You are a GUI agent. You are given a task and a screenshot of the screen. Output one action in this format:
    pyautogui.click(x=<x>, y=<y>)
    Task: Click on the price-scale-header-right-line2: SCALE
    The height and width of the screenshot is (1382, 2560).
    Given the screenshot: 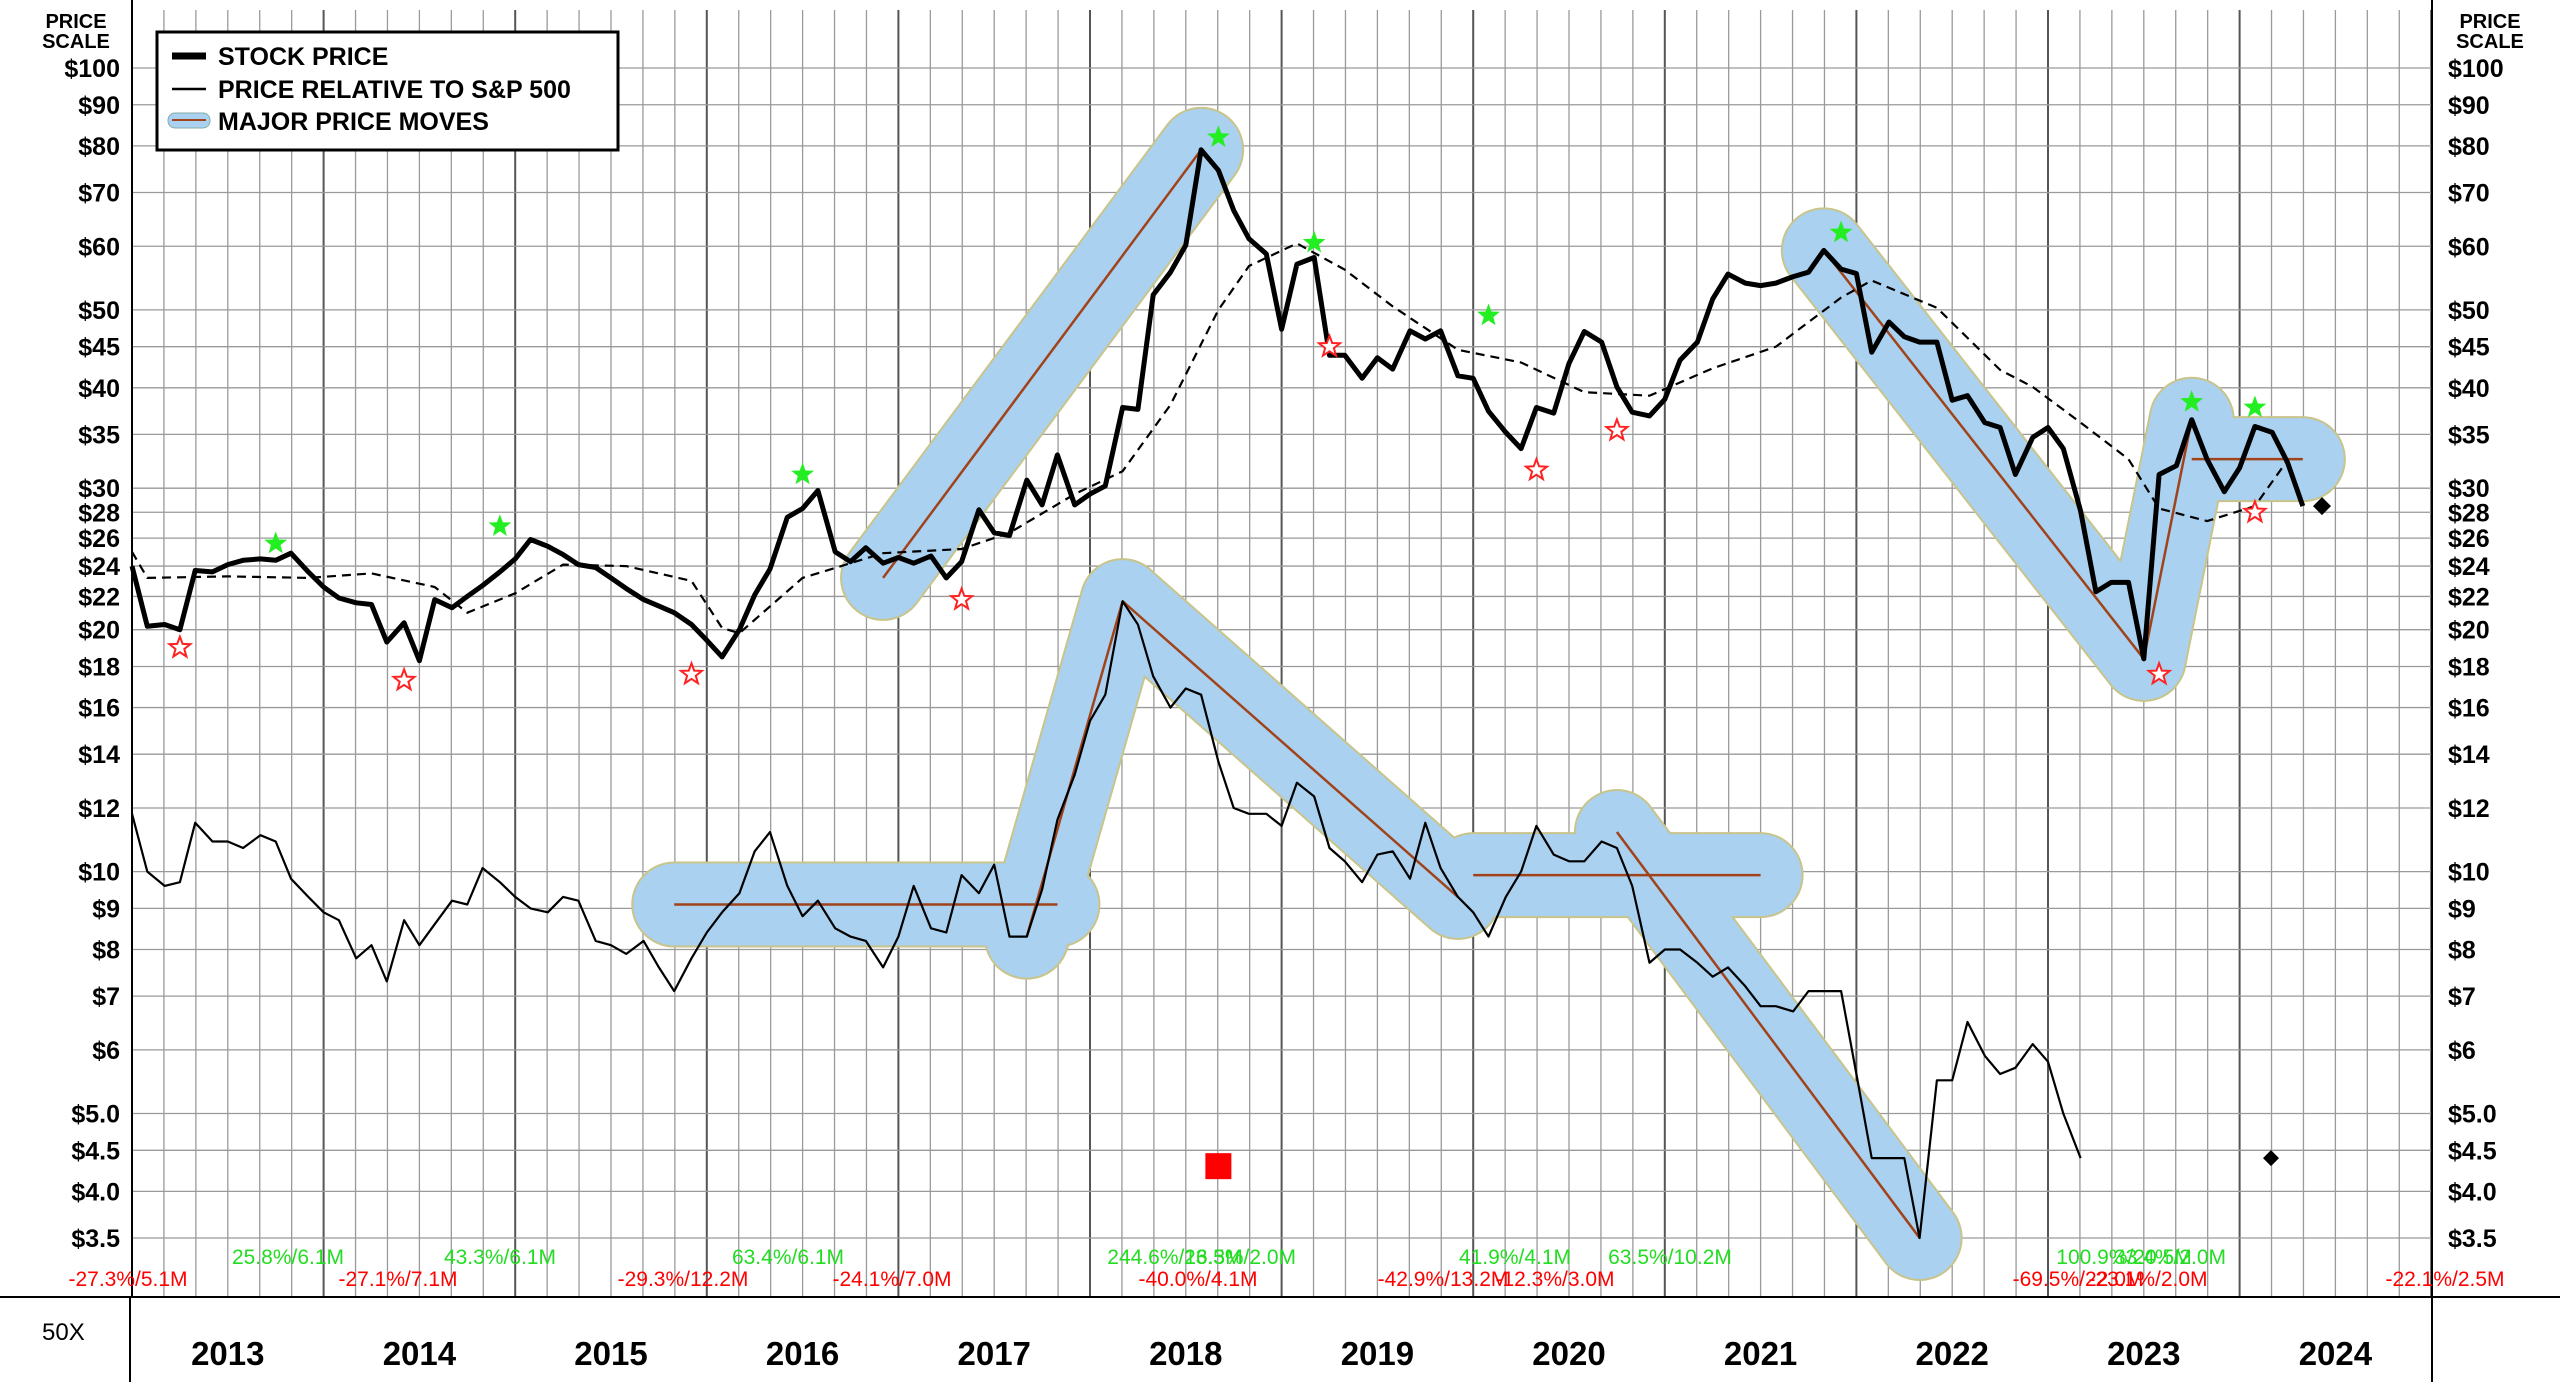 What is the action you would take?
    pyautogui.click(x=2490, y=42)
    